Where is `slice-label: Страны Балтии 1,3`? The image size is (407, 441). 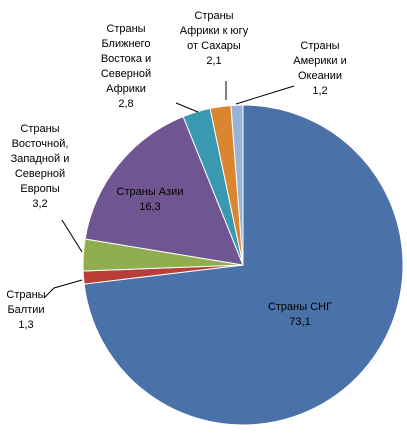
slice-label: Страны Балтии 1,3 is located at coordinates (25, 310).